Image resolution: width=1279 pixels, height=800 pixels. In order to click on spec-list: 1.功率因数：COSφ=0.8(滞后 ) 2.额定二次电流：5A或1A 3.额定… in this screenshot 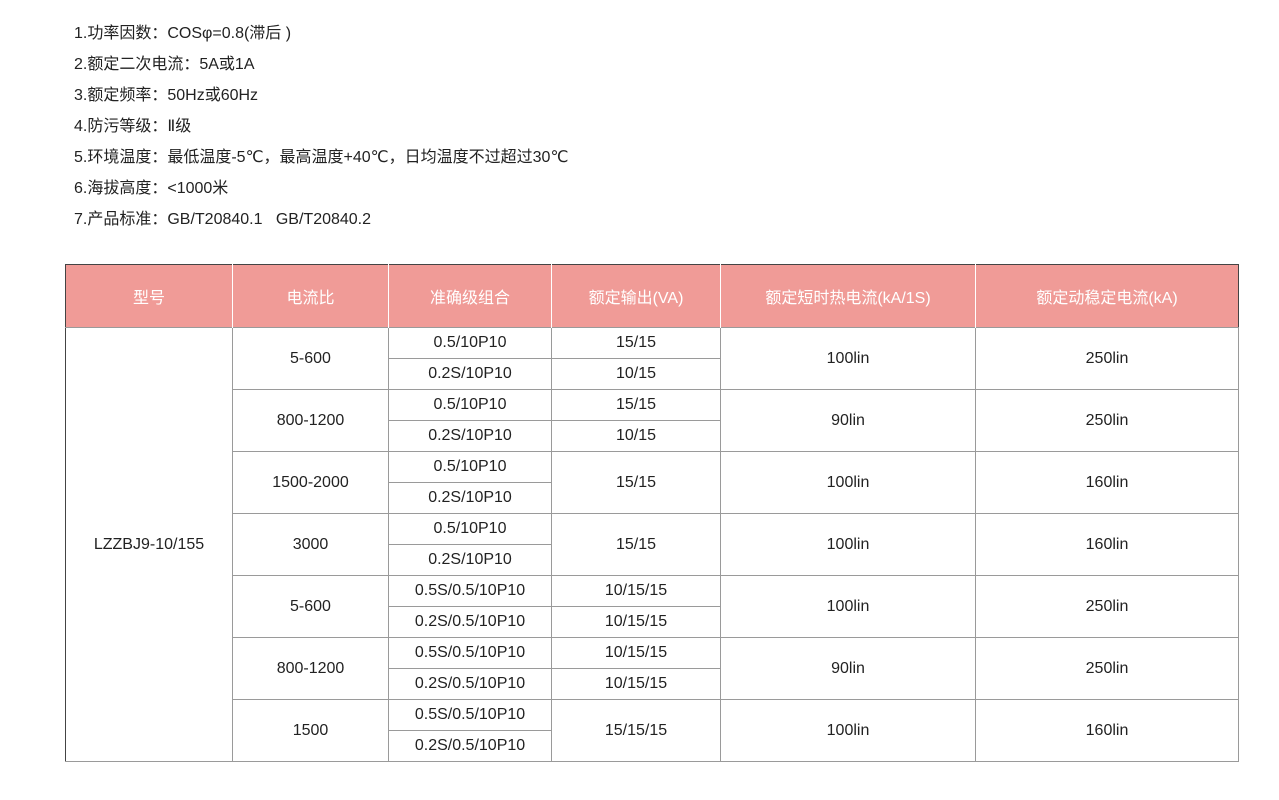, I will do `click(321, 126)`.